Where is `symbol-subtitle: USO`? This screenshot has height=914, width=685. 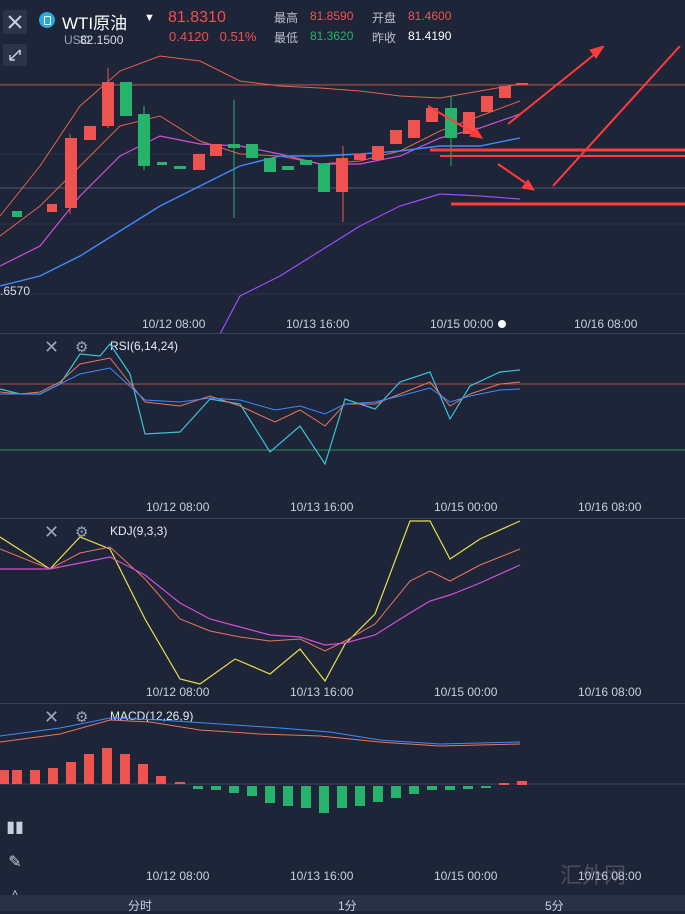
symbol-subtitle: USO is located at coordinates (77, 40).